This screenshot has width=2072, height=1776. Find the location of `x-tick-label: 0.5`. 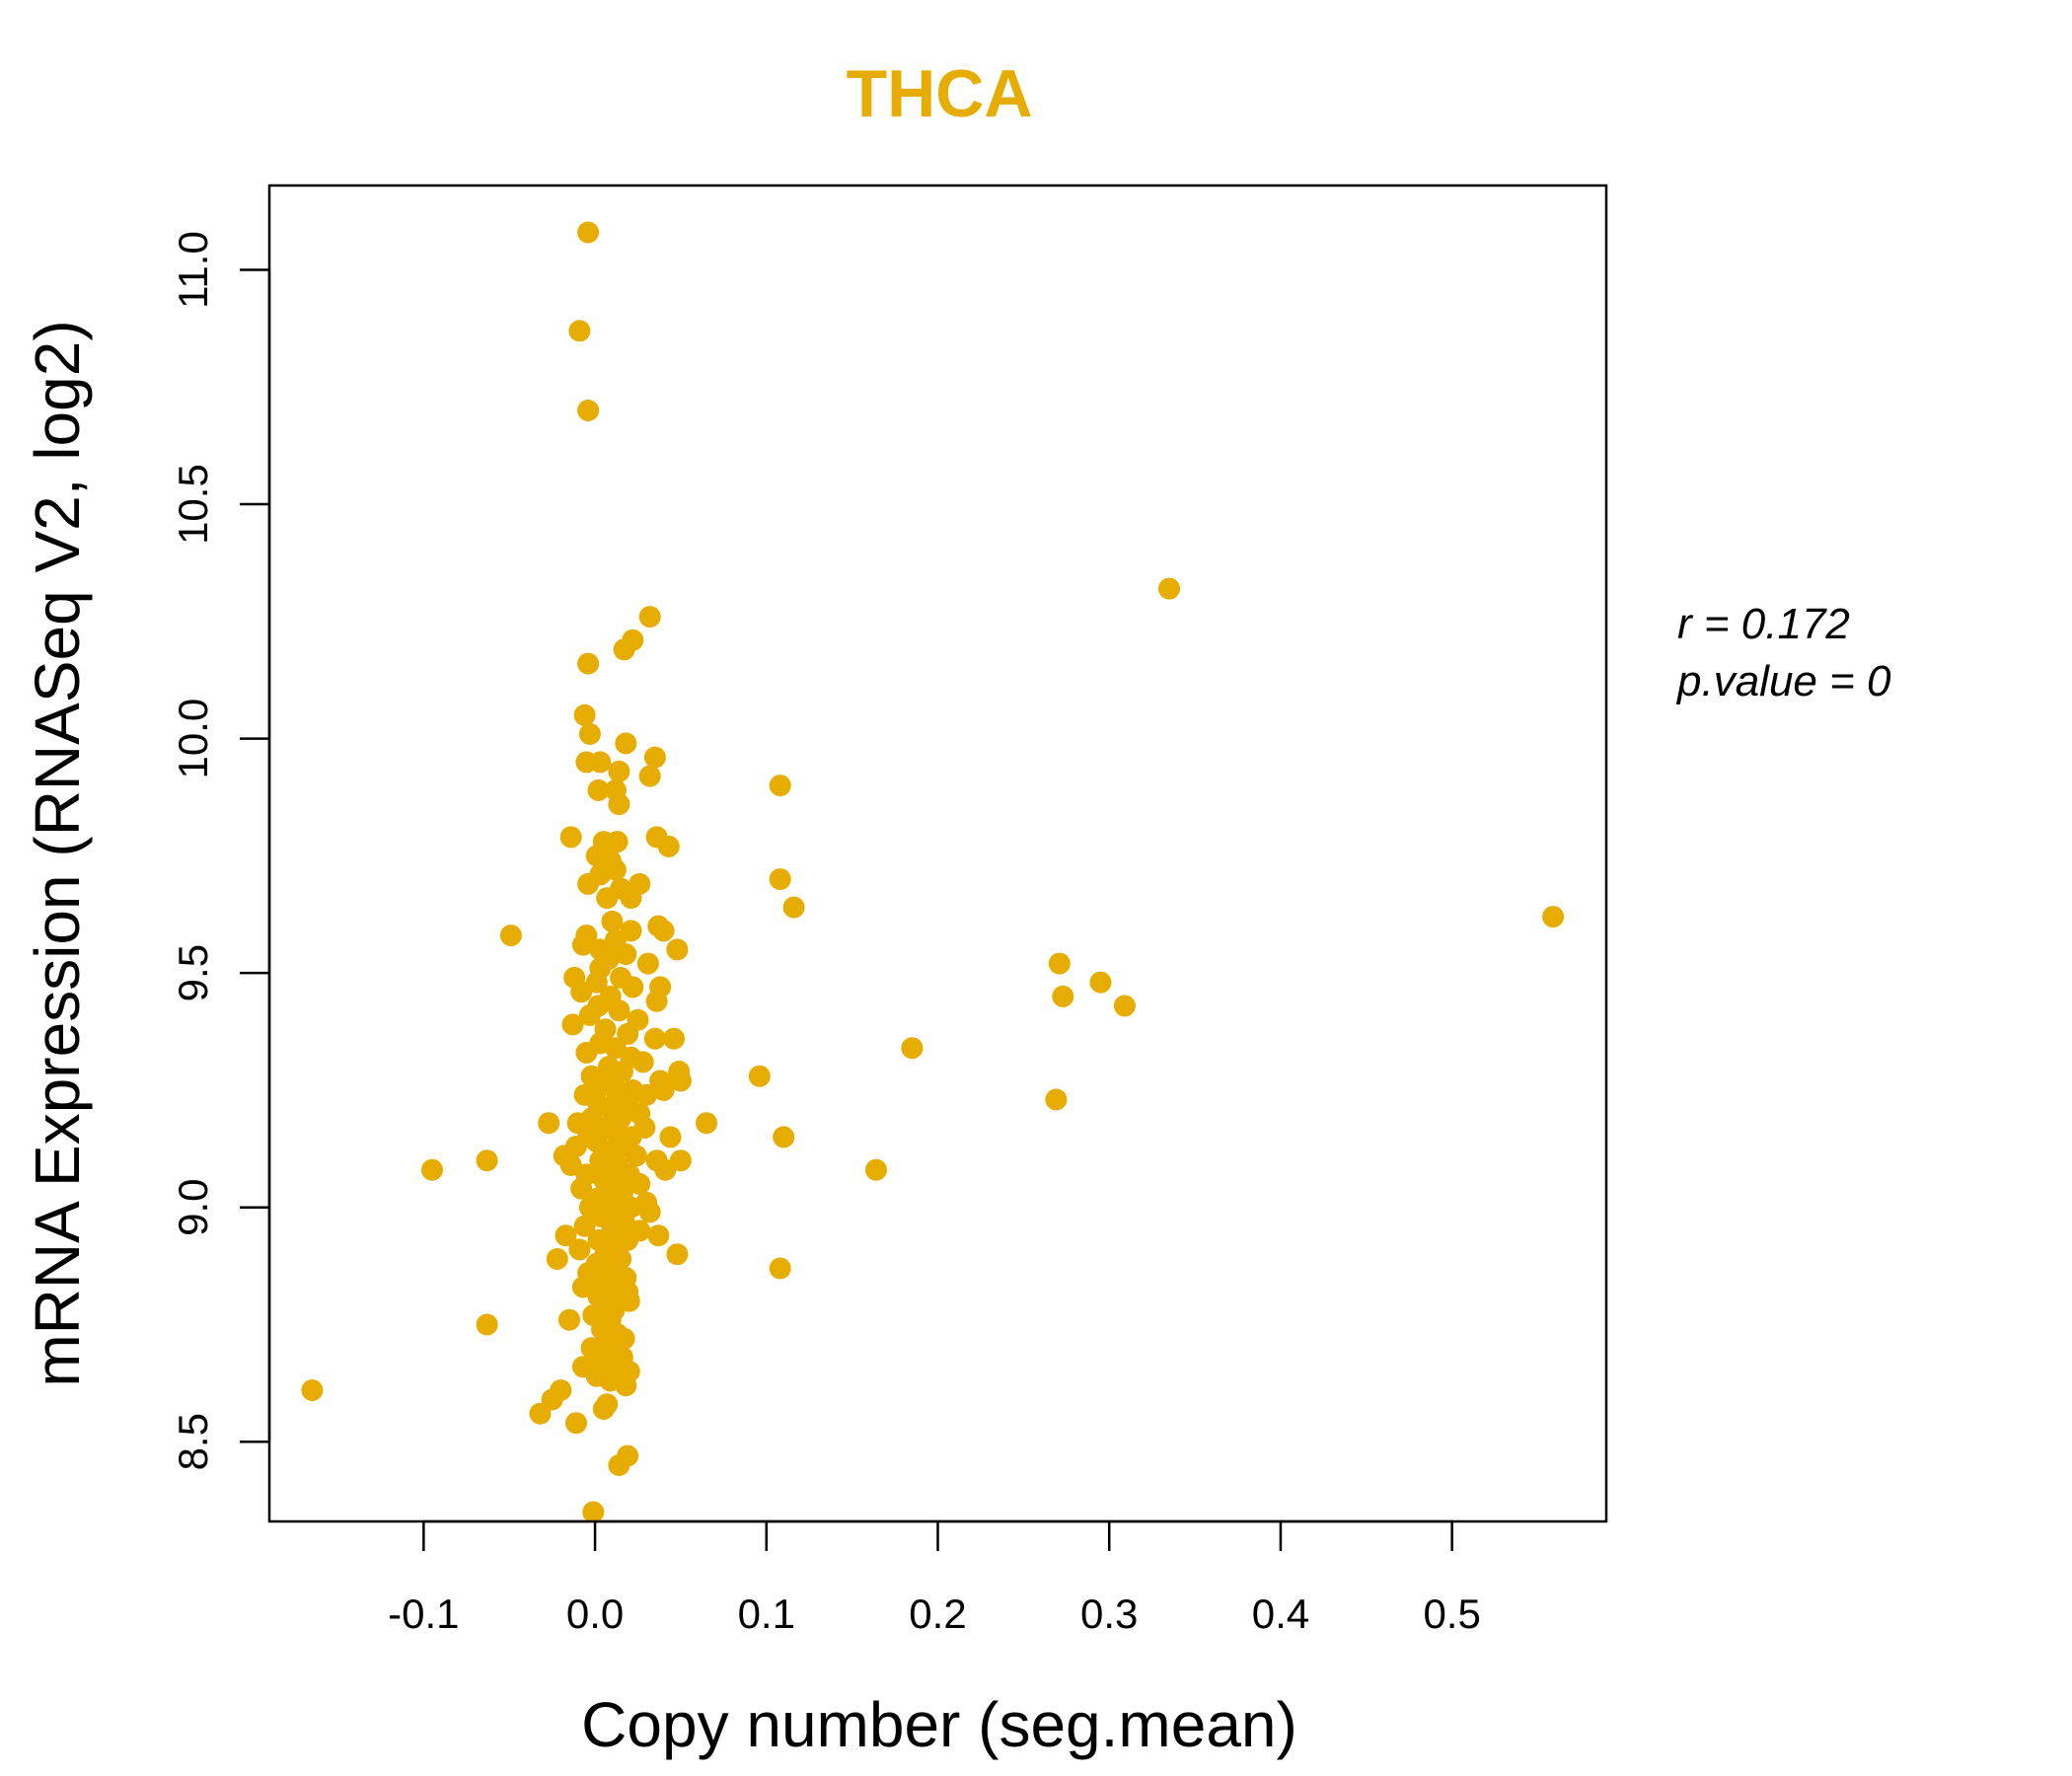

x-tick-label: 0.5 is located at coordinates (1452, 1614).